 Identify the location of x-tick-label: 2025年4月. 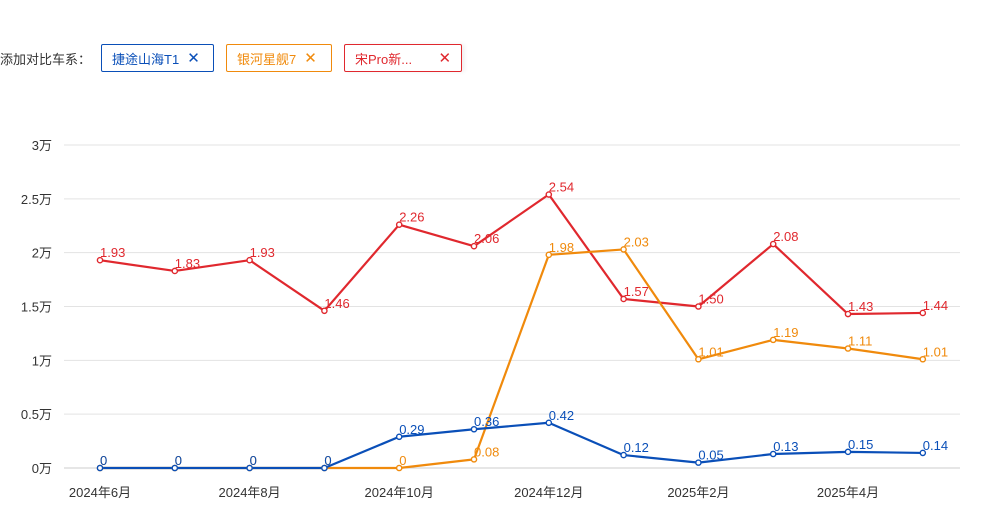
(848, 492).